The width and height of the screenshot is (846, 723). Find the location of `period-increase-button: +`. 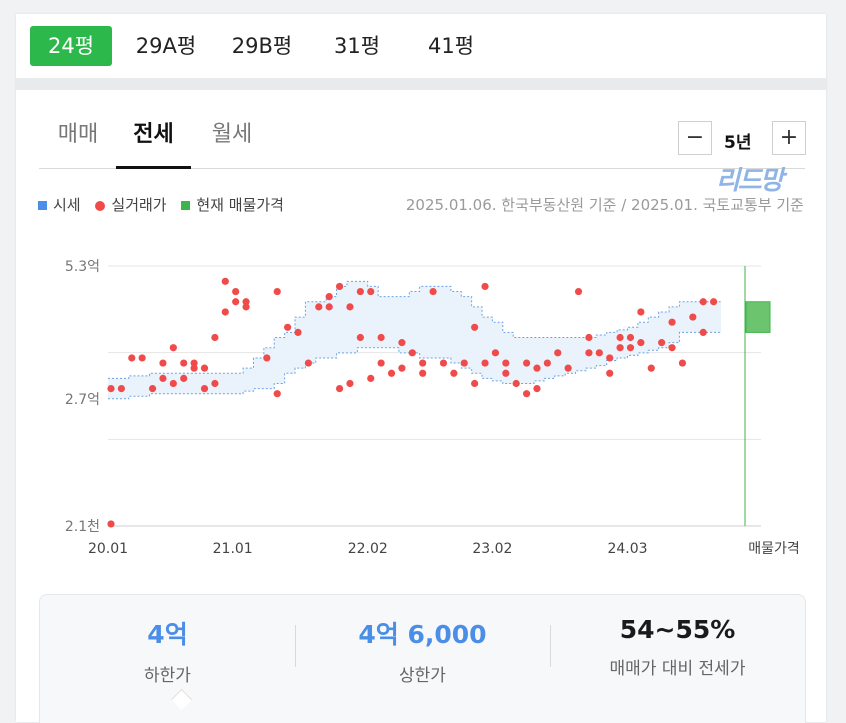

period-increase-button: + is located at coordinates (789, 138).